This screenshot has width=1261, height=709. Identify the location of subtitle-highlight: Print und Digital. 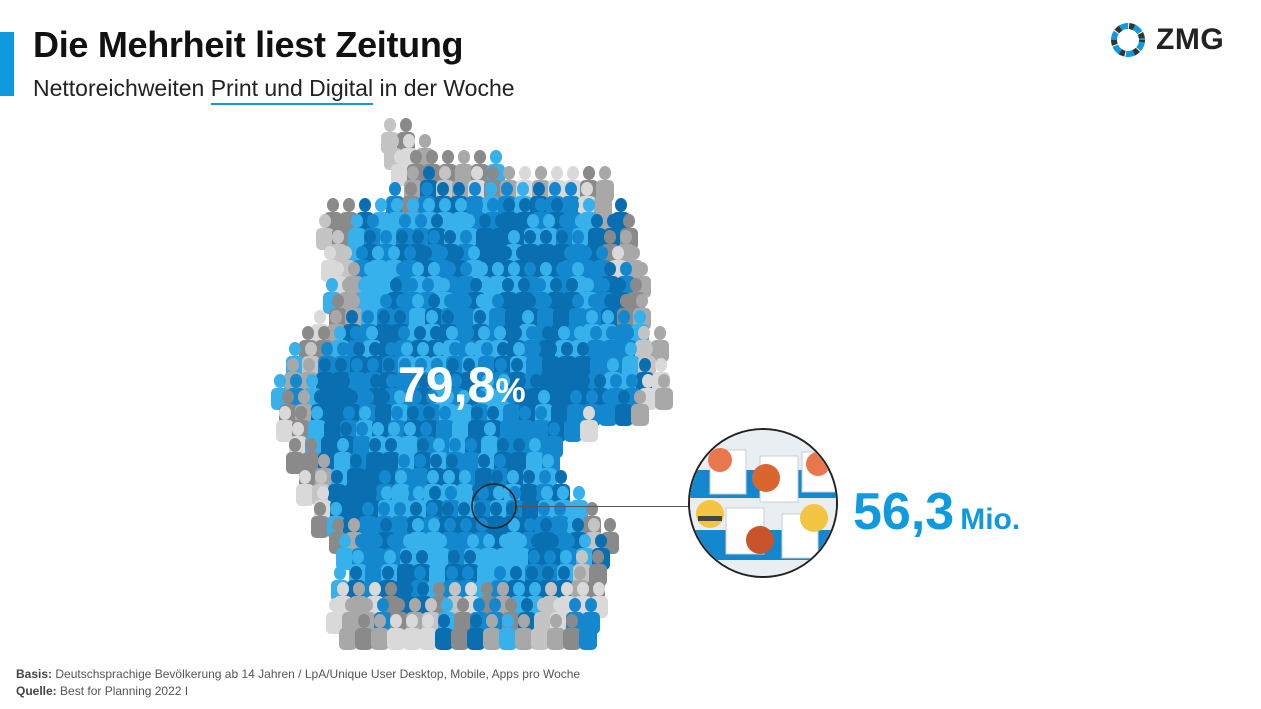
(292, 90).